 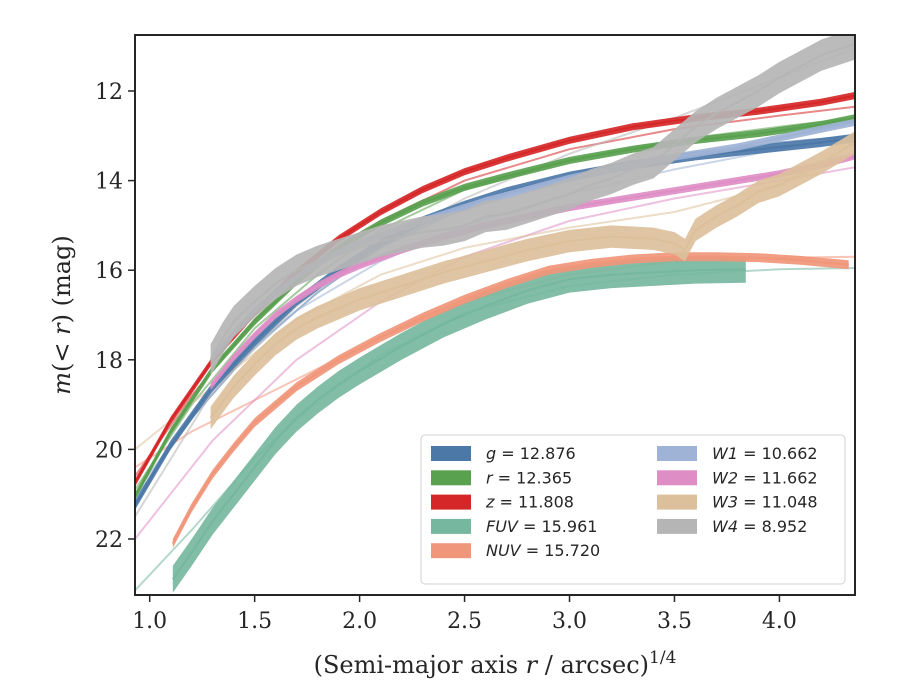 What do you see at coordinates (543, 550) in the screenshot?
I see `legend-label-nuv: NUV = 15.720` at bounding box center [543, 550].